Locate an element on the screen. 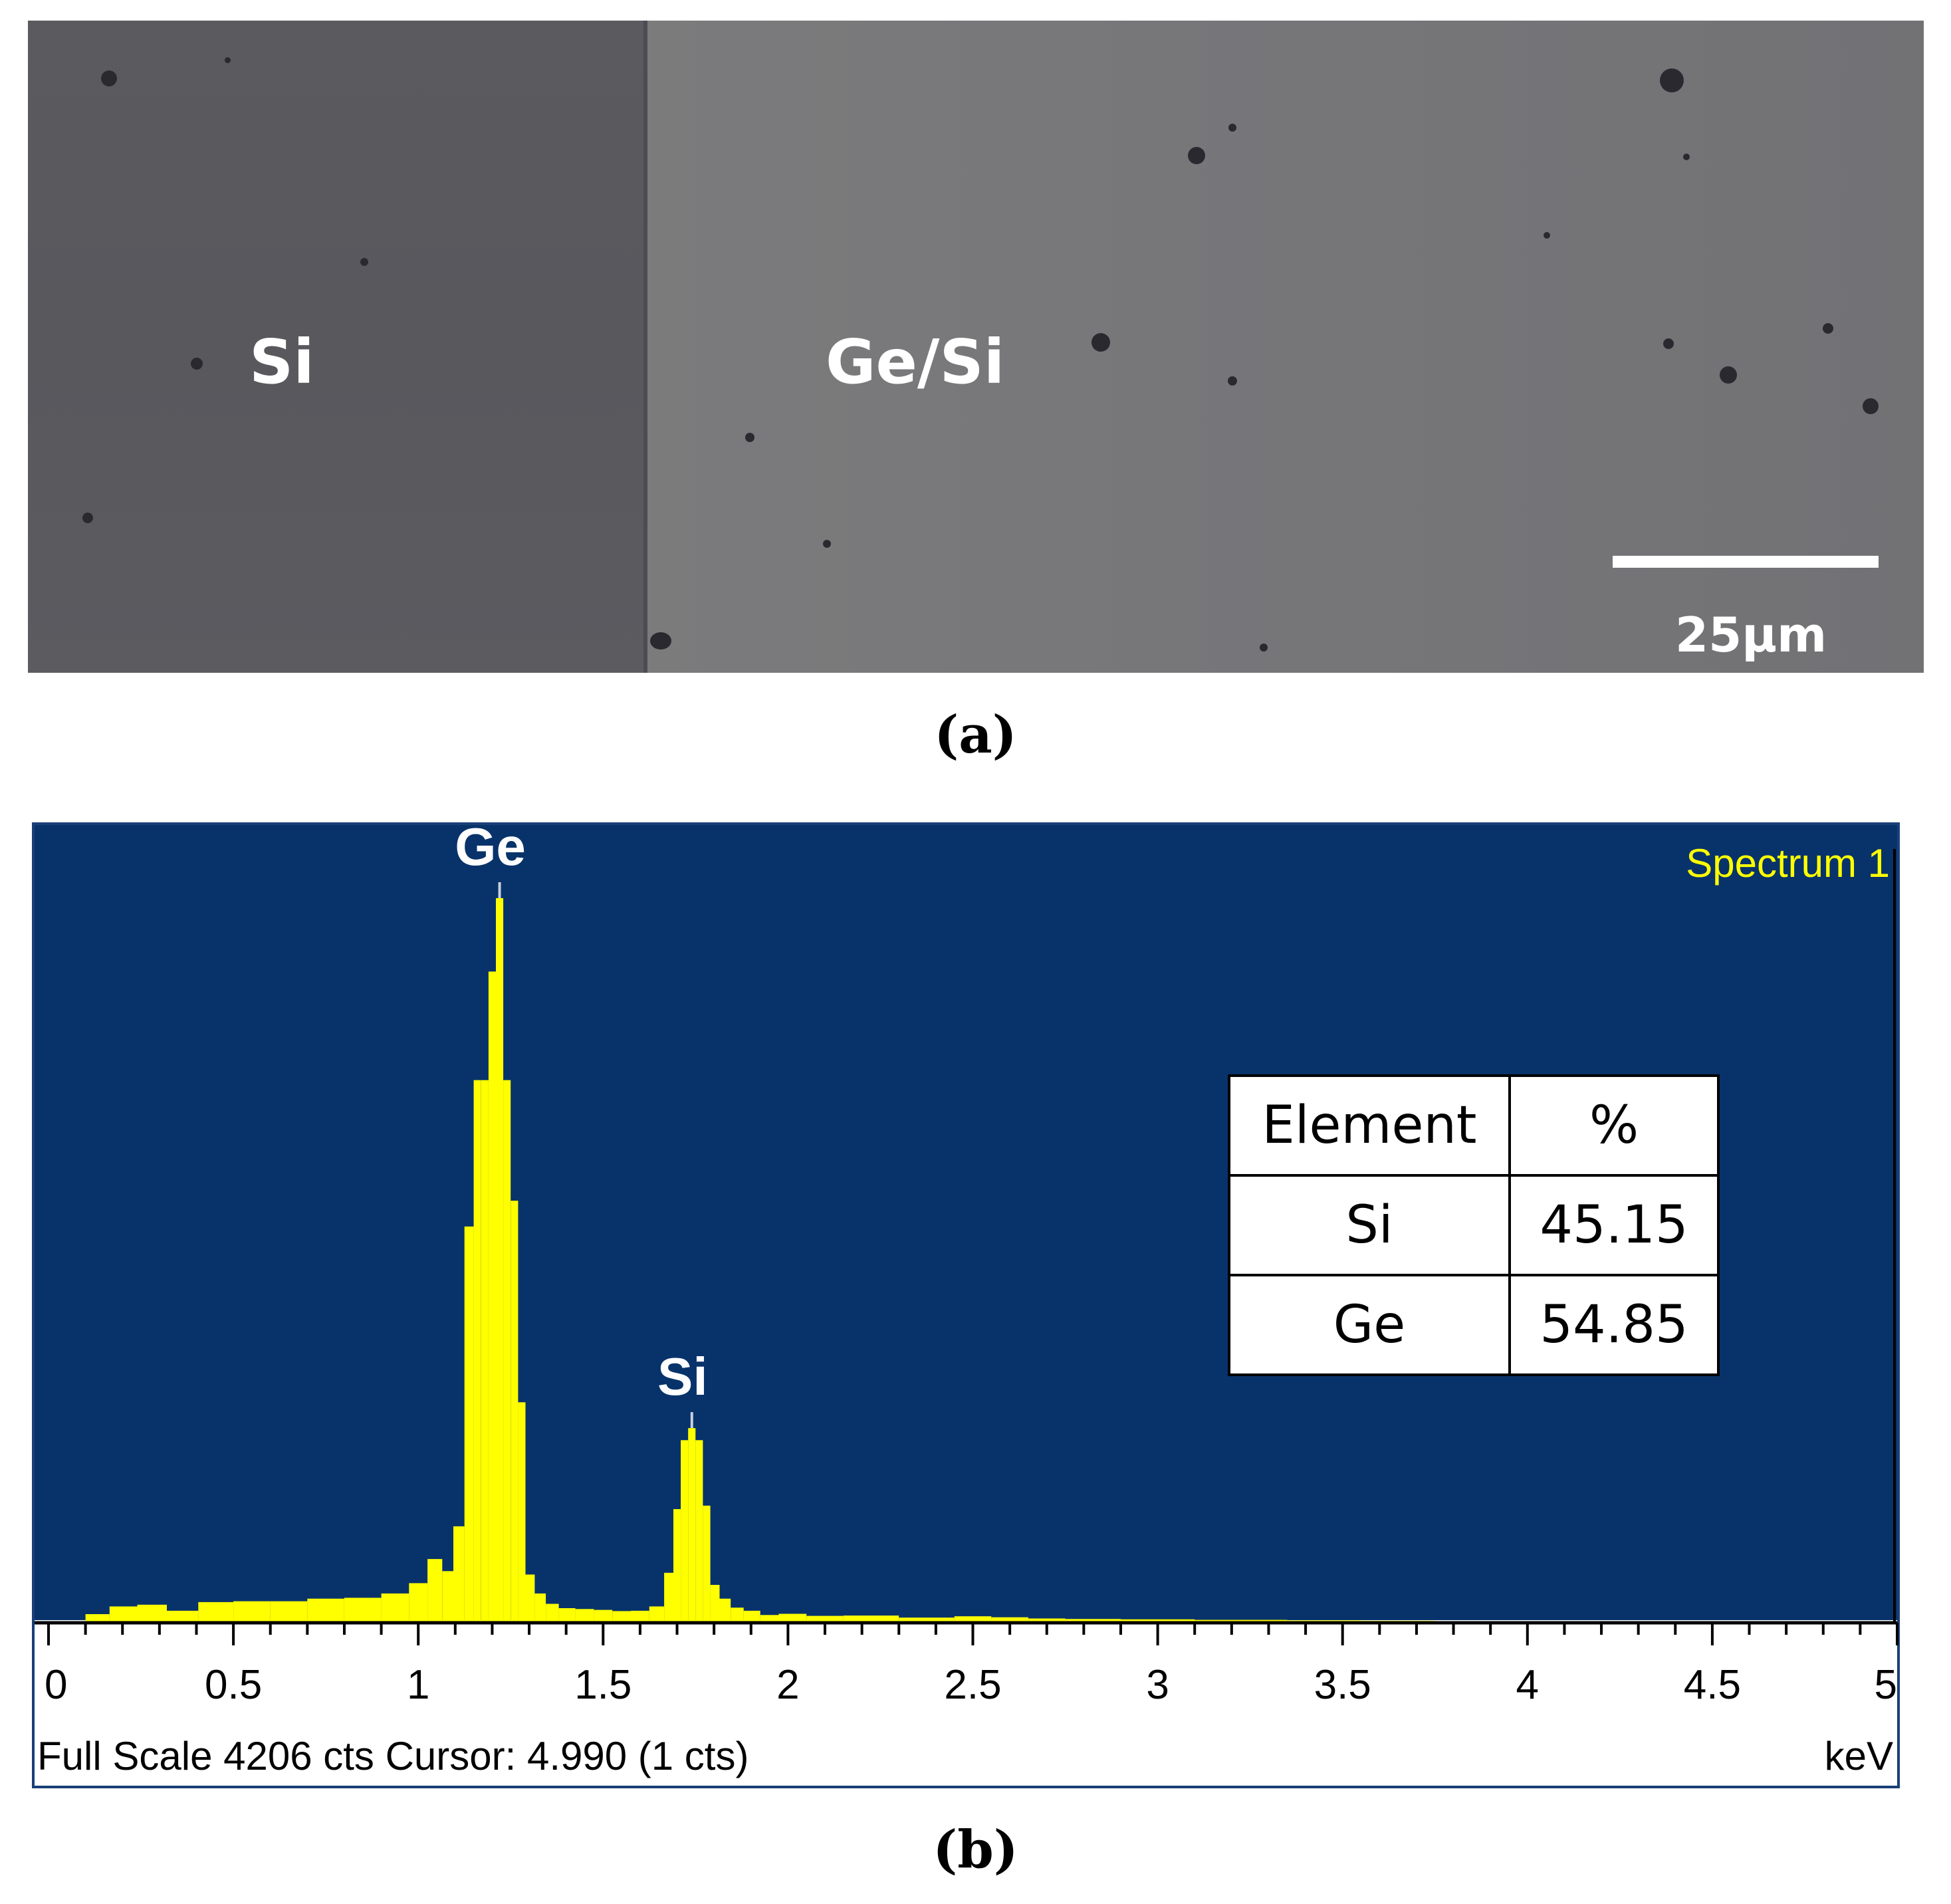  x-tick-label: 1.5 is located at coordinates (602, 1685).